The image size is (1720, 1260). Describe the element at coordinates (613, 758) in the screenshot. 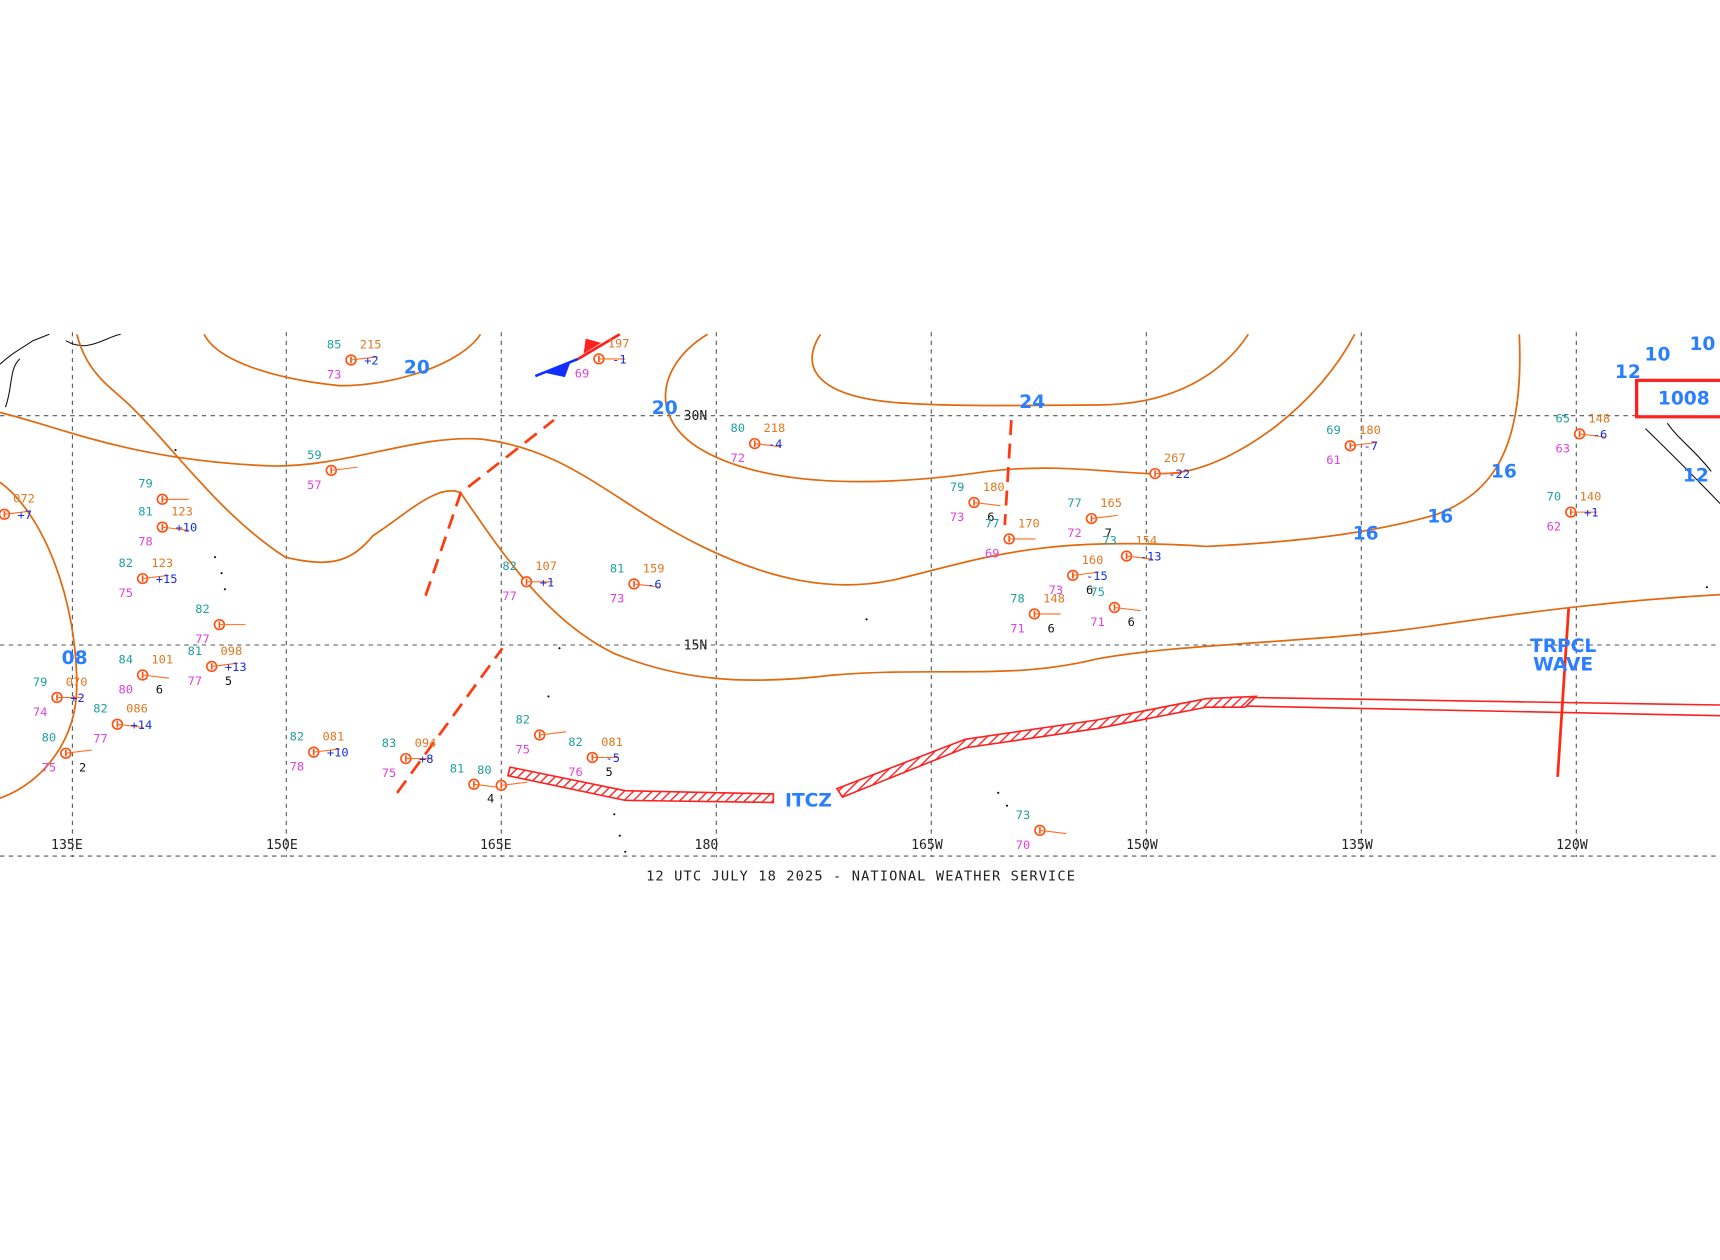

I see `pressure-tendency: -5` at that location.